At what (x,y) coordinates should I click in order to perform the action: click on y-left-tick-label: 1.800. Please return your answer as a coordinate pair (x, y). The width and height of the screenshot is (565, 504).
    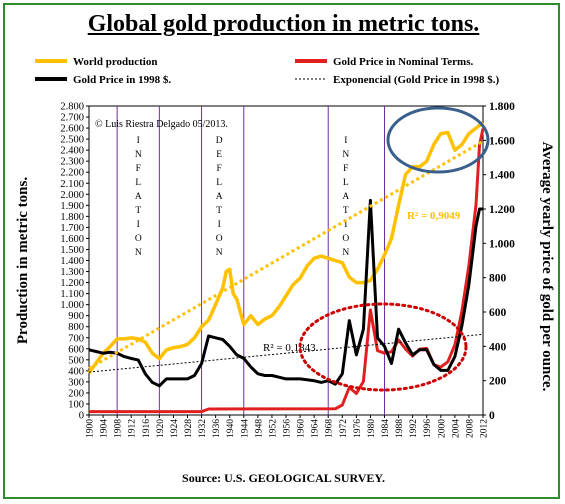
    Looking at the image, I should click on (72, 217).